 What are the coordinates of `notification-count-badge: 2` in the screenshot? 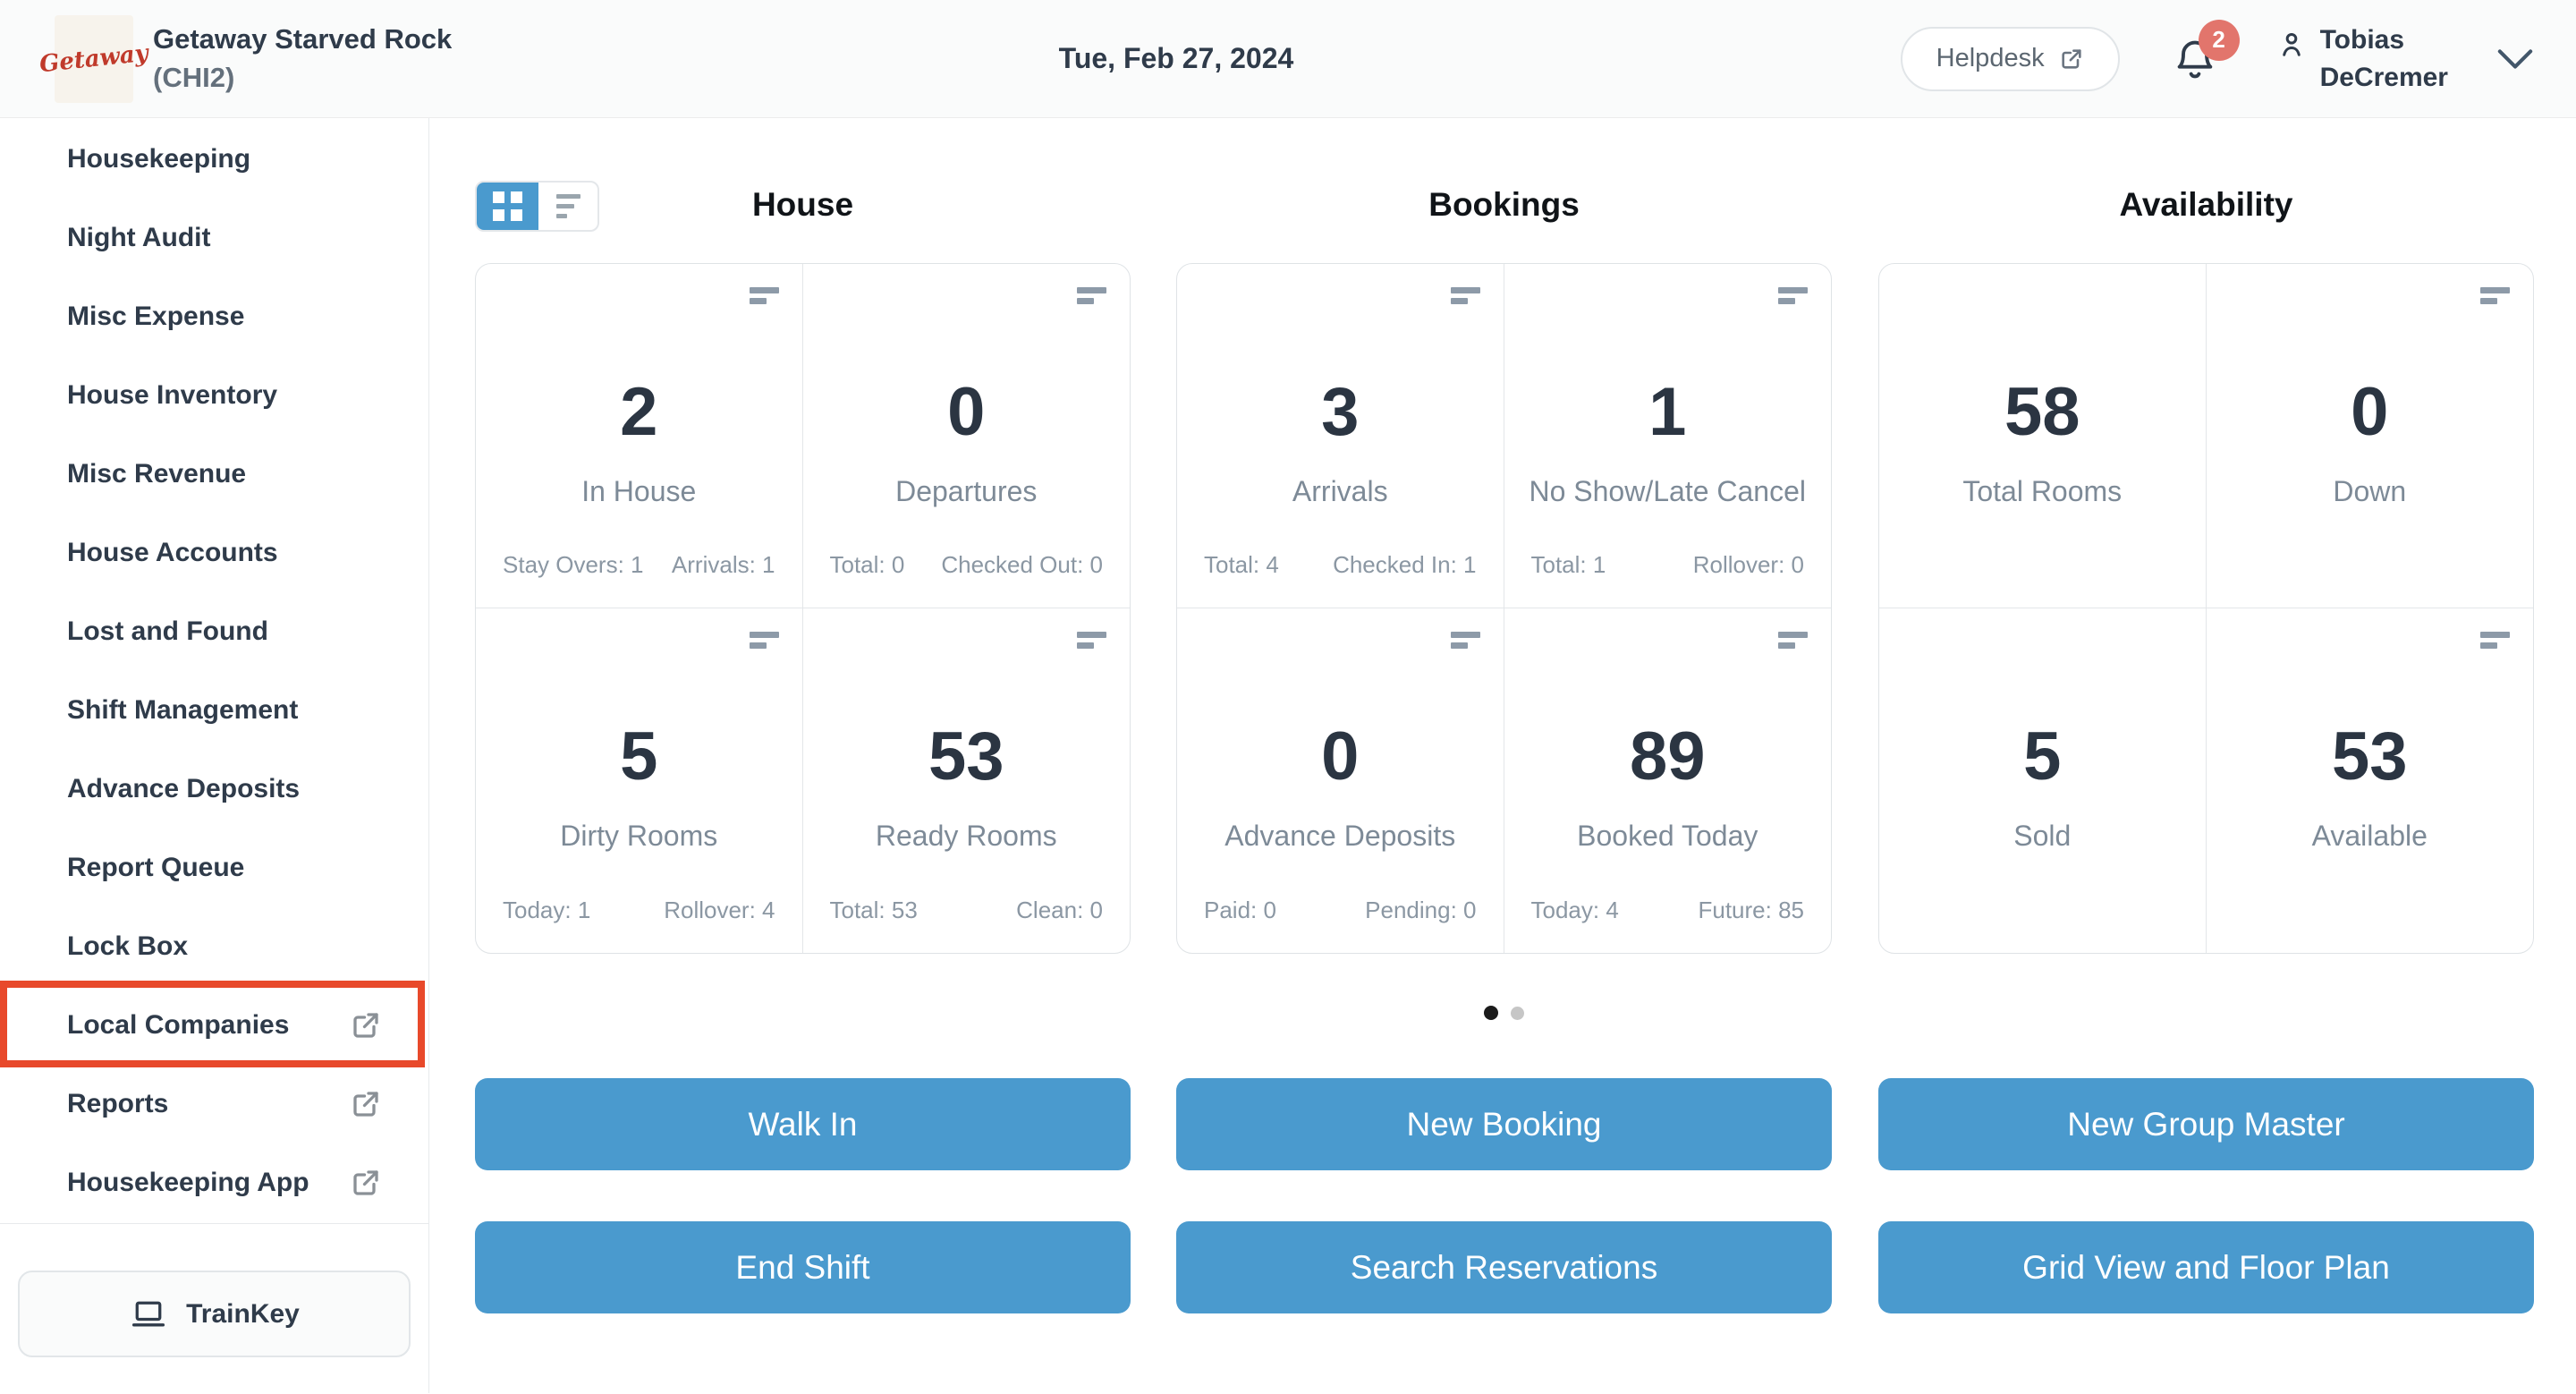 It's located at (2219, 40).